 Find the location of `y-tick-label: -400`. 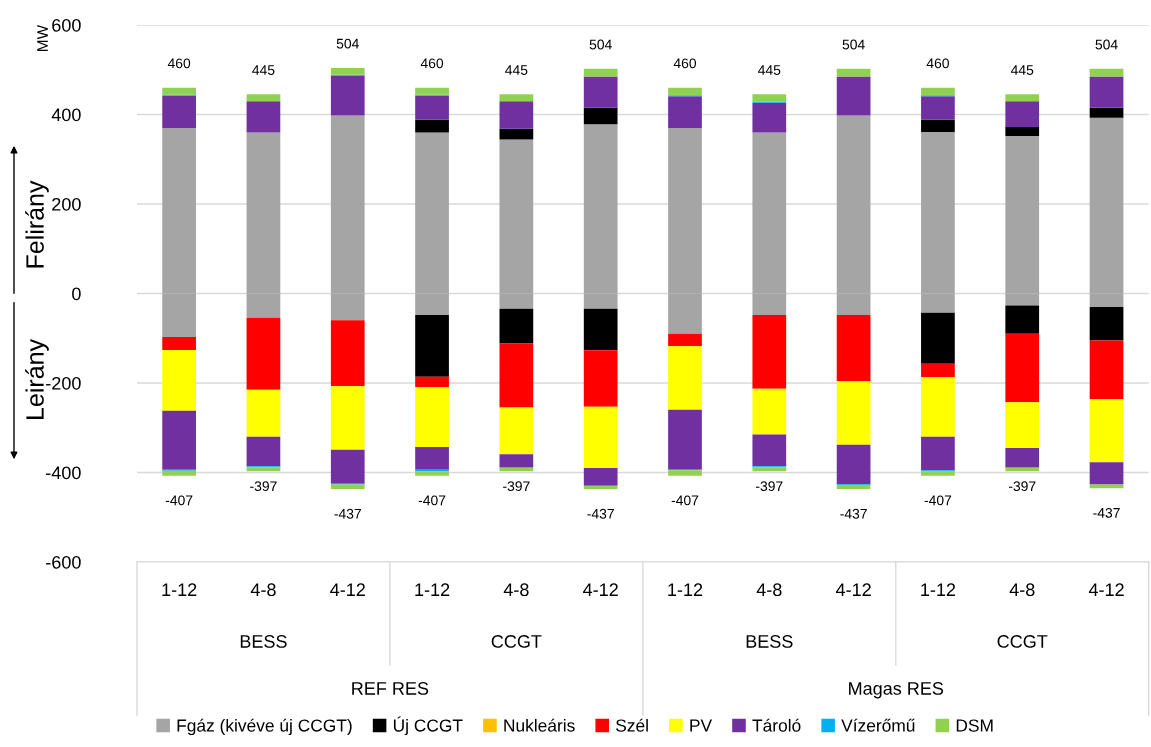

y-tick-label: -400 is located at coordinates (63, 473).